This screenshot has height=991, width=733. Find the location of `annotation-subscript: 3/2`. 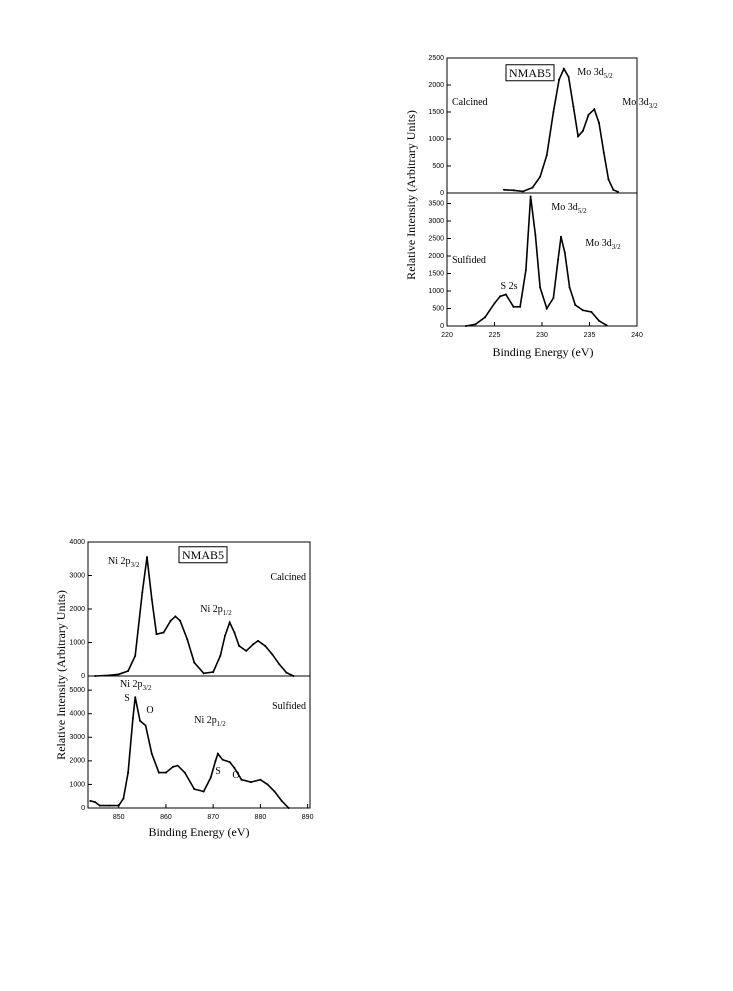

annotation-subscript: 3/2 is located at coordinates (147, 688).